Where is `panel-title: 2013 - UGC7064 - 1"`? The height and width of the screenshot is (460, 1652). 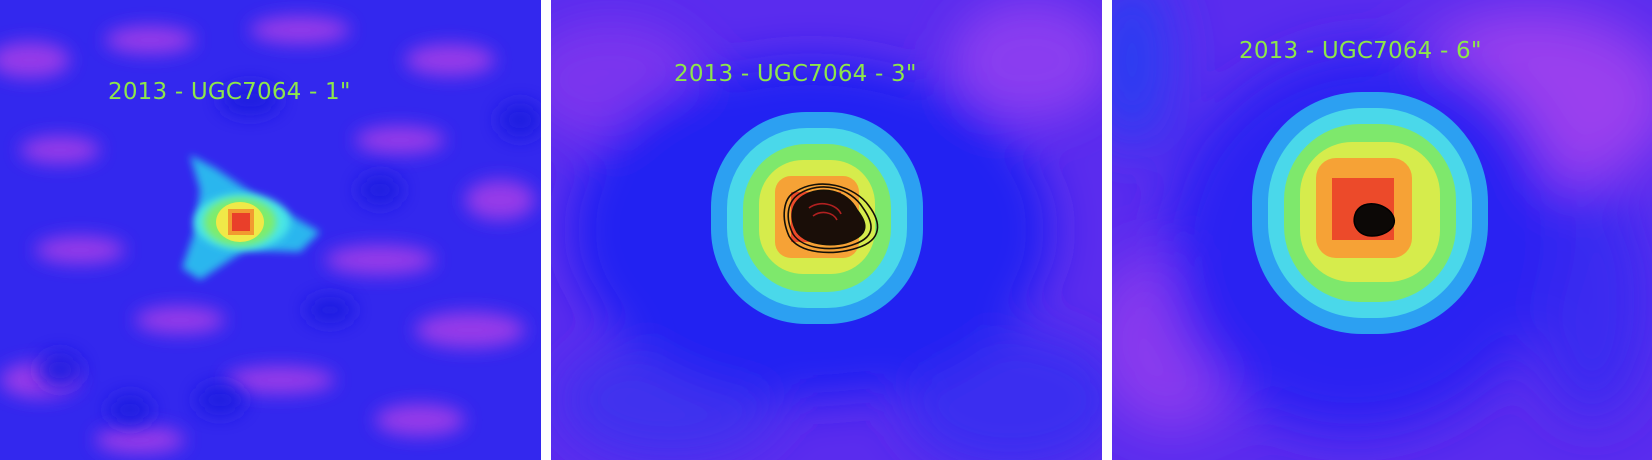
panel-title: 2013 - UGC7064 - 1" is located at coordinates (229, 92).